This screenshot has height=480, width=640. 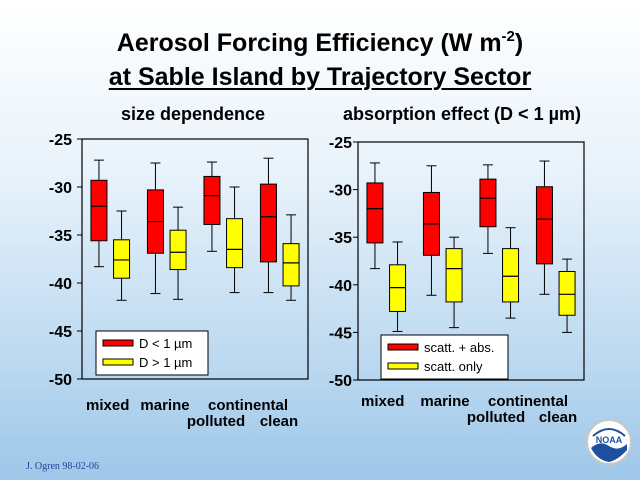 I want to click on svg-text: NOAA, so click(x=609, y=440).